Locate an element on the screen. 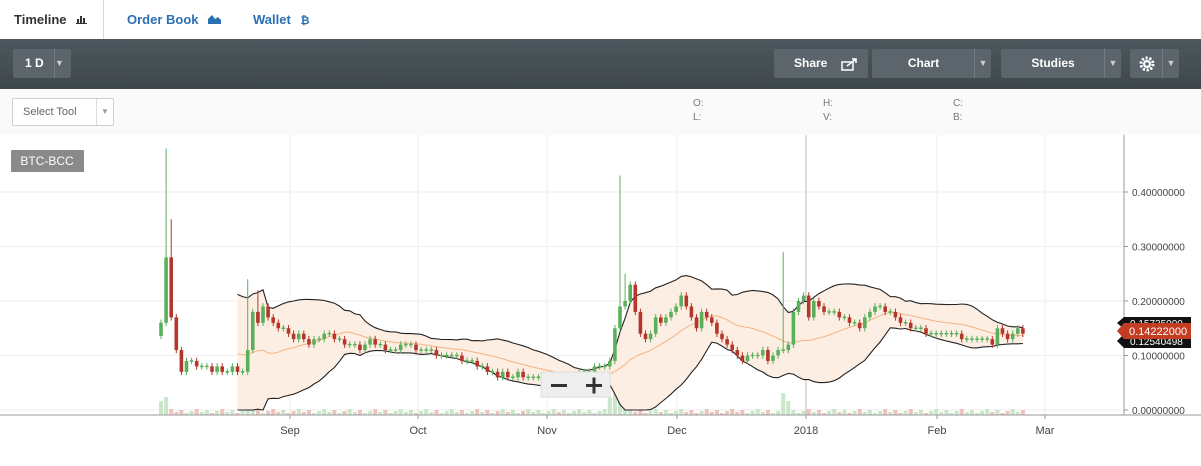 Image resolution: width=1201 pixels, height=466 pixels. bid-label: B: is located at coordinates (958, 117).